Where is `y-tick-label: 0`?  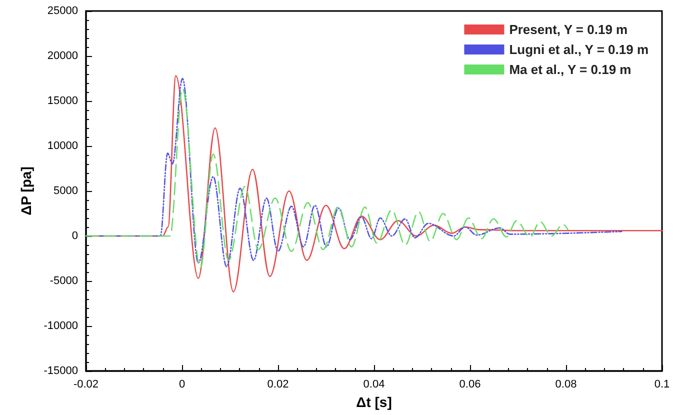
y-tick-label: 0 is located at coordinates (75, 236).